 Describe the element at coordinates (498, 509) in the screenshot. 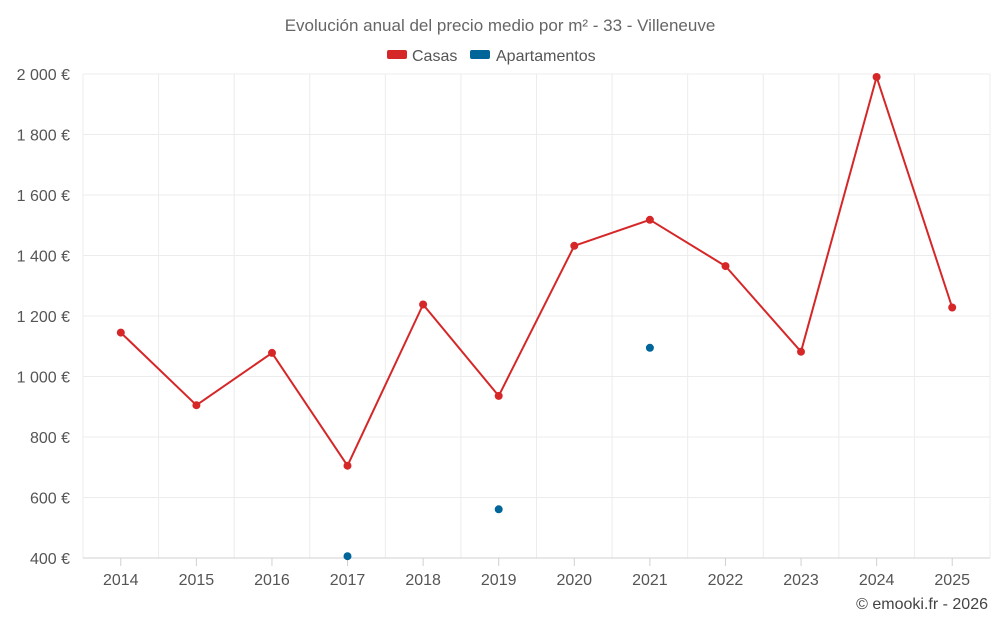

I see `data-point-apartamentos-2019` at that location.